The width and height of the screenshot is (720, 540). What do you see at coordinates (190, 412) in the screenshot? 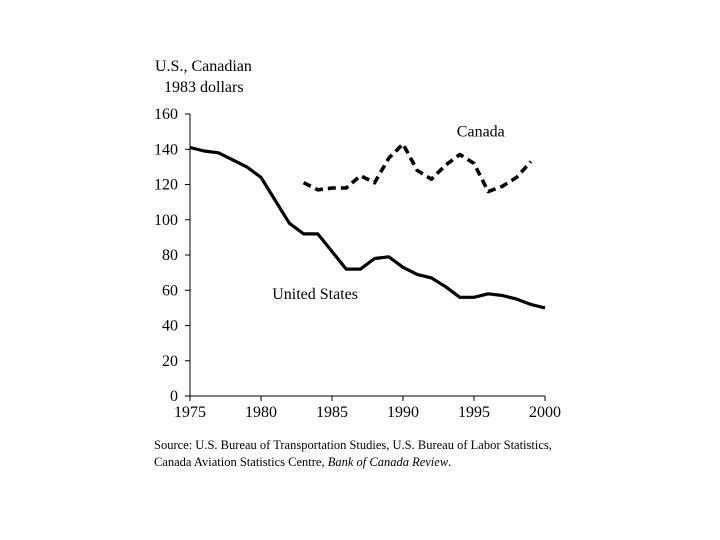
I see `x-tick-label: 1975` at bounding box center [190, 412].